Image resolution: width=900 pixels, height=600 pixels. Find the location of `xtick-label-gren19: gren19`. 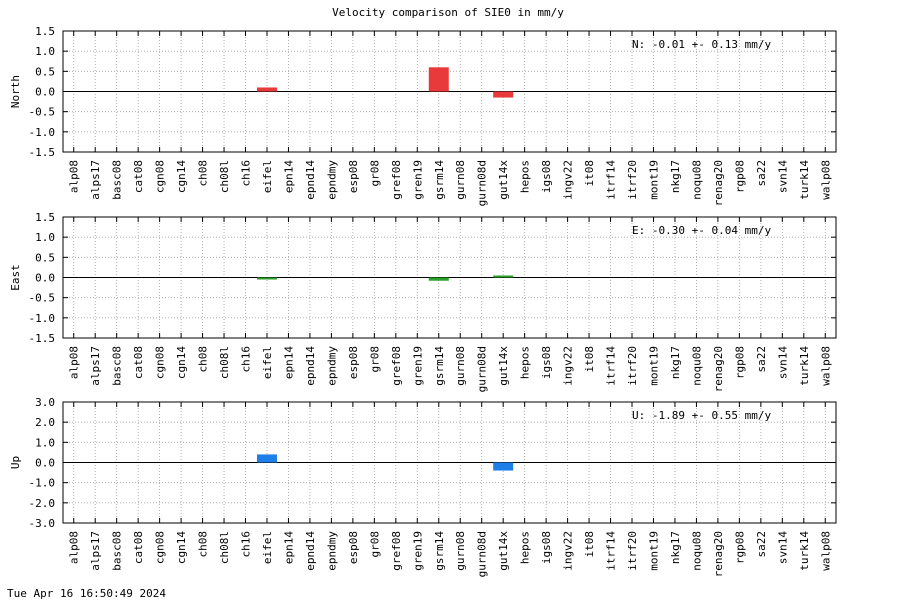

xtick-label-gren19: gren19 is located at coordinates (417, 180).